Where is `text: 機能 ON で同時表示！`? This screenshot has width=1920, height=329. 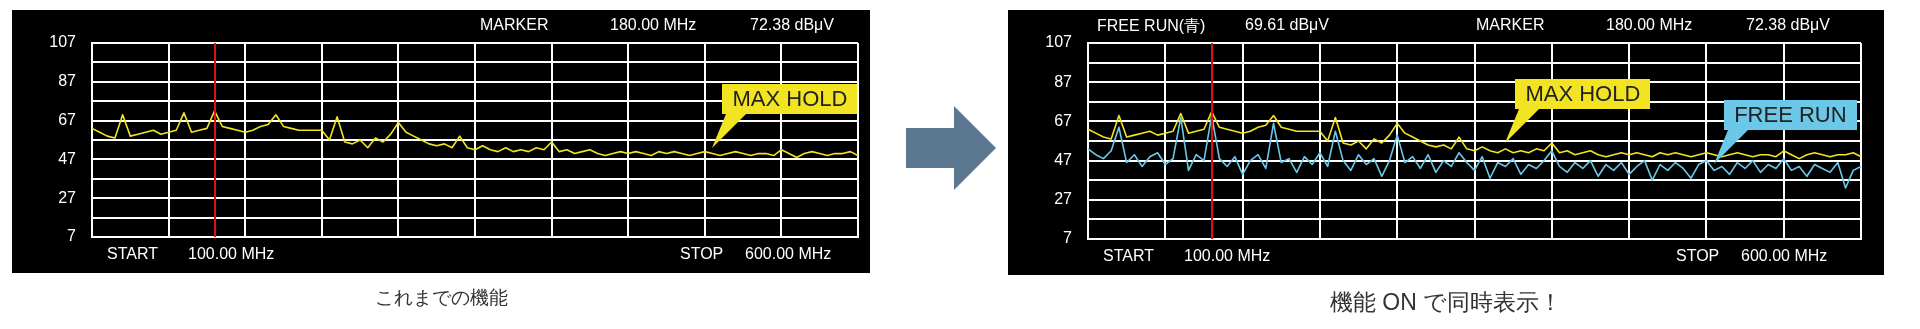 text: 機能 ON で同時表示！ is located at coordinates (1446, 302).